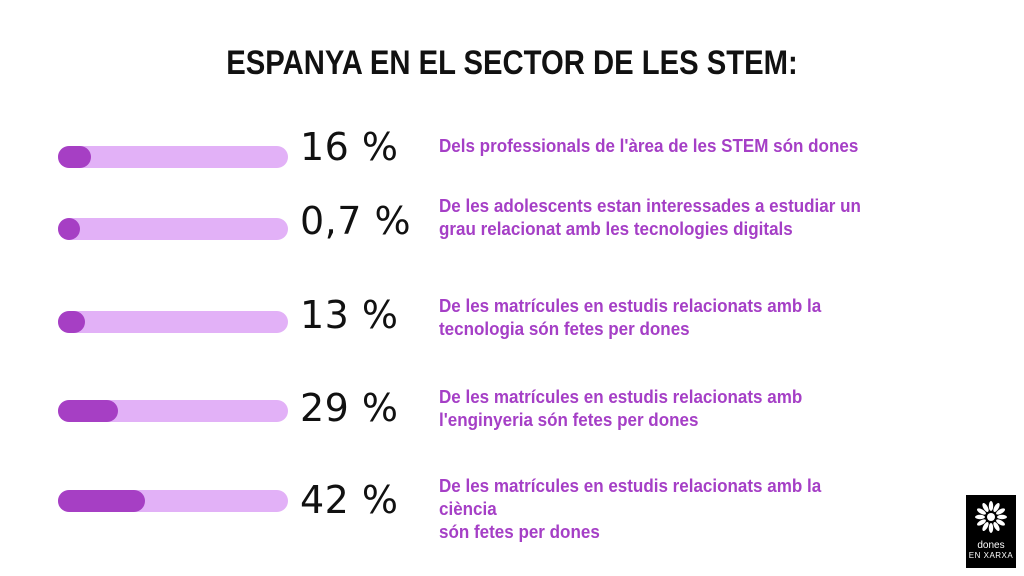 This screenshot has height=576, width=1024. Describe the element at coordinates (349, 408) in the screenshot. I see `value-label: 29 %` at that location.